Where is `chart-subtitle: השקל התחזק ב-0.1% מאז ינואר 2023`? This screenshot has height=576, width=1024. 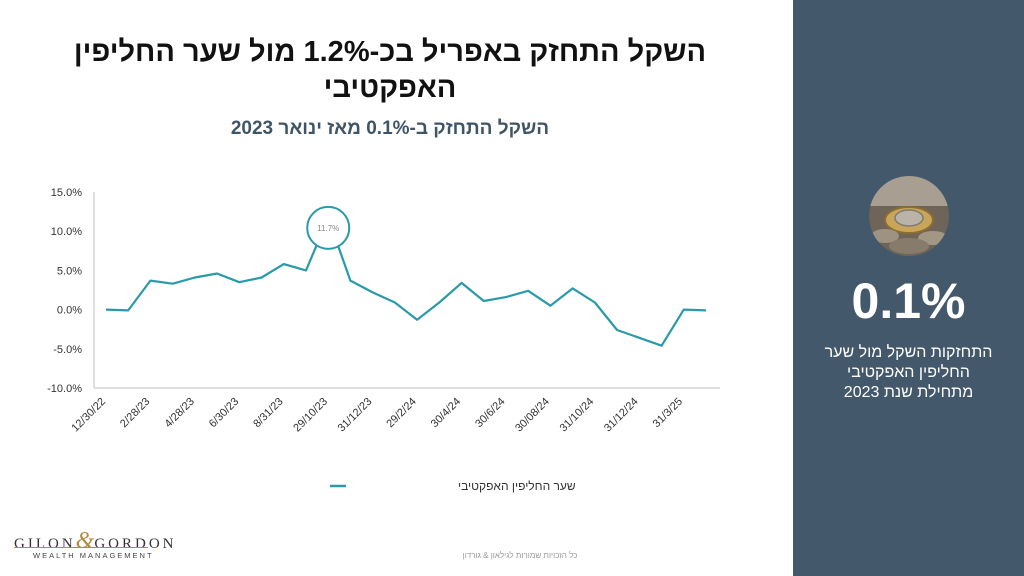
chart-subtitle: השקל התחזק ב-0.1% מאז ינואר 2023 is located at coordinates (390, 128).